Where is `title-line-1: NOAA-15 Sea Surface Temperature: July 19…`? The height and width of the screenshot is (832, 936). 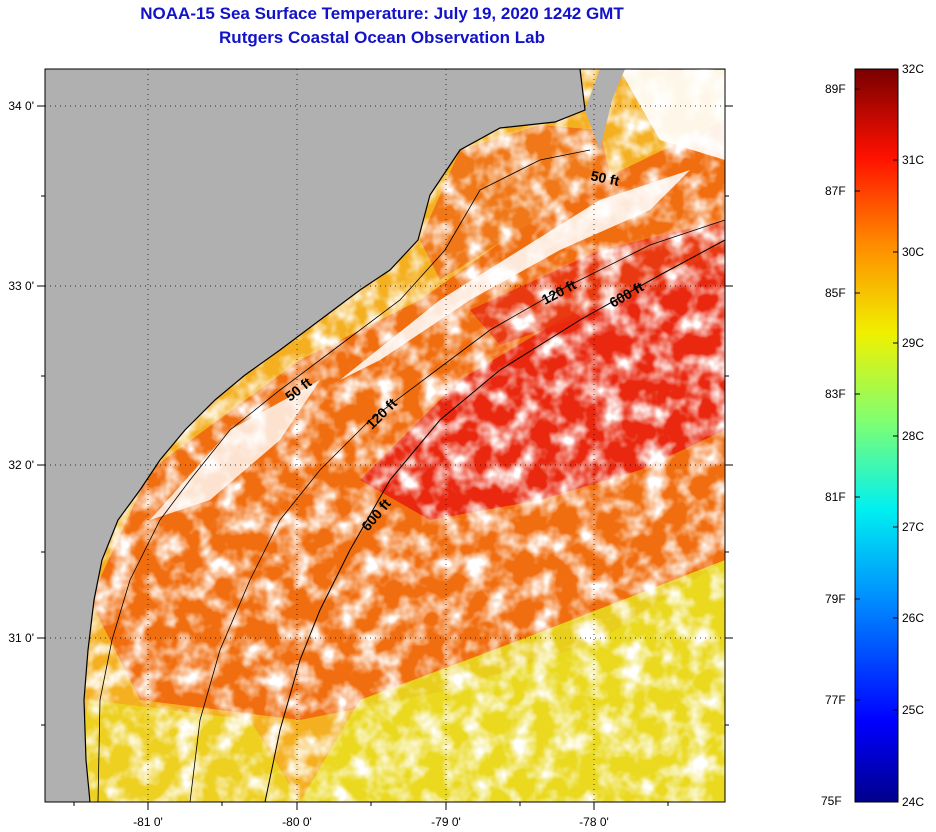
title-line-1: NOAA-15 Sea Surface Temperature: July 19… is located at coordinates (382, 13).